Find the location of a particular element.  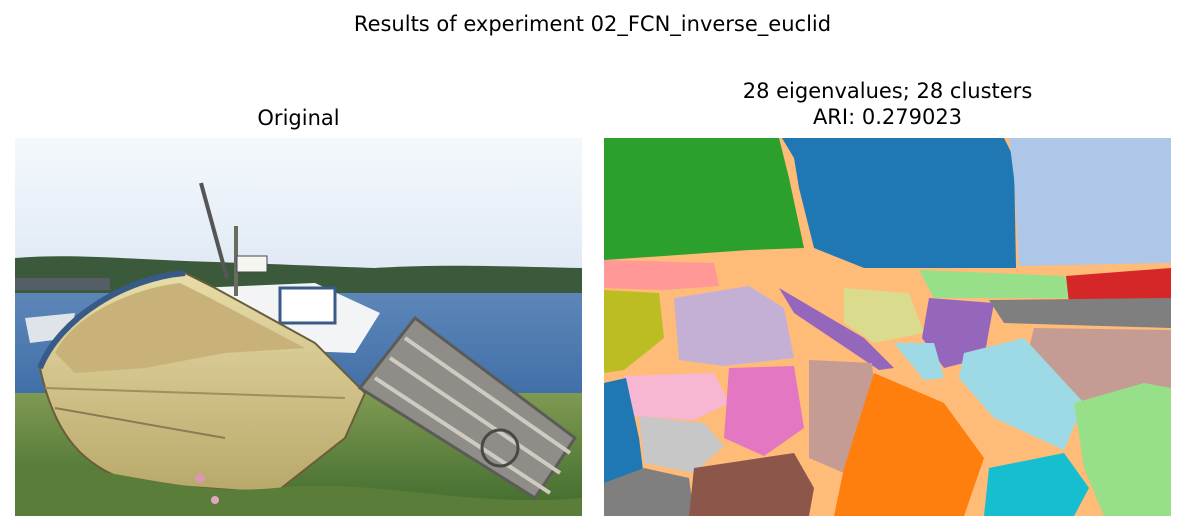

rowboat-rope is located at coordinates (140, 423).